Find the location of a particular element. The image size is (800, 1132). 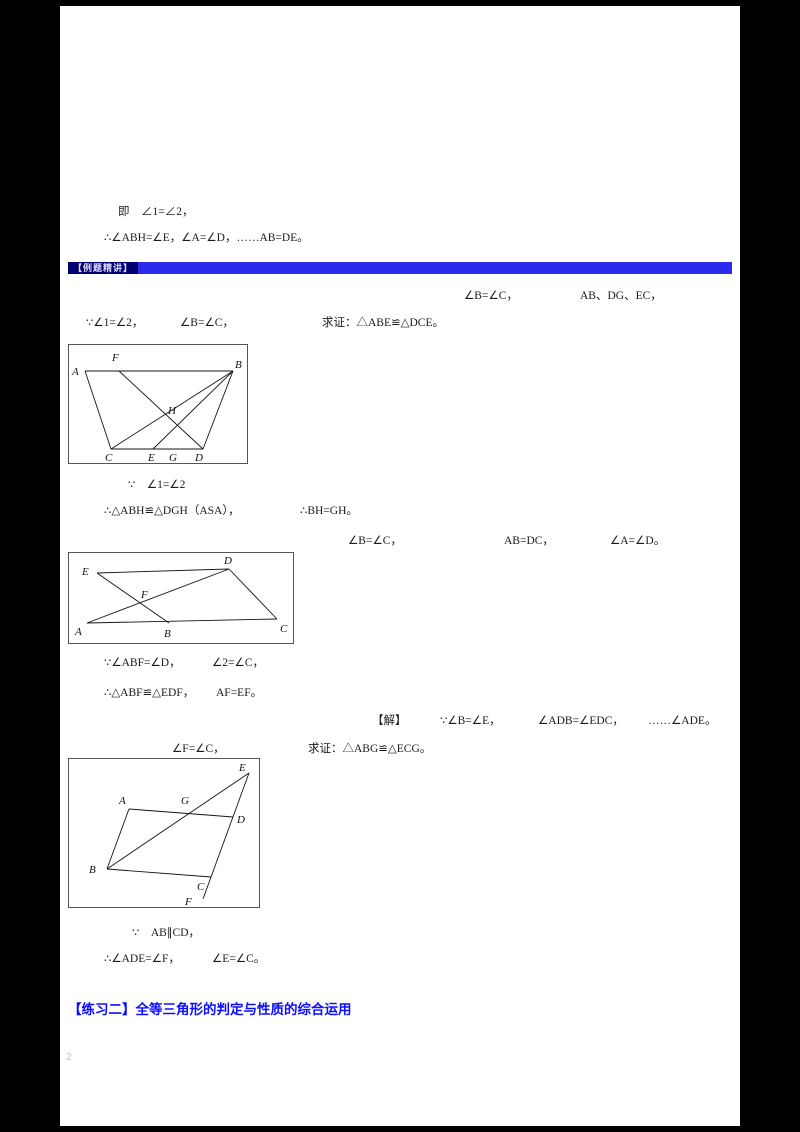

math-fragment: ∵ AB∥CD， is located at coordinates (166, 933).